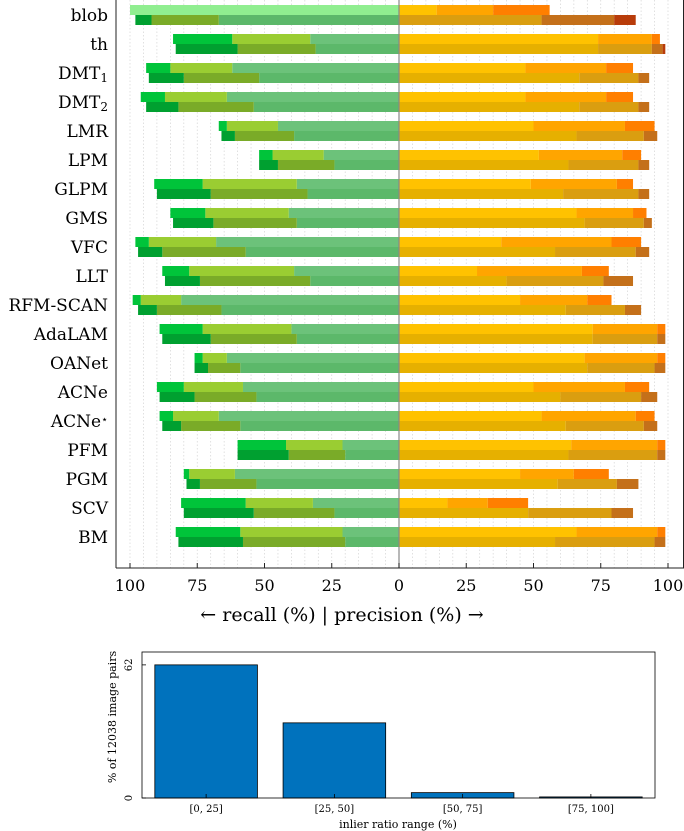  What do you see at coordinates (79, 422) in the screenshot?
I see `method-label: ACNe⋆` at bounding box center [79, 422].